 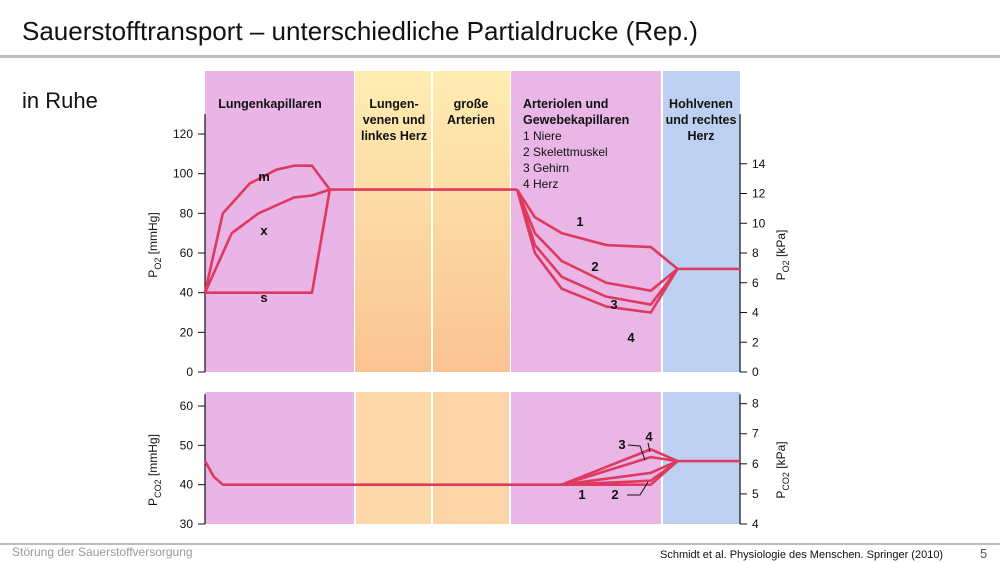 What do you see at coordinates (759, 194) in the screenshot?
I see `right-tick-label: 12` at bounding box center [759, 194].